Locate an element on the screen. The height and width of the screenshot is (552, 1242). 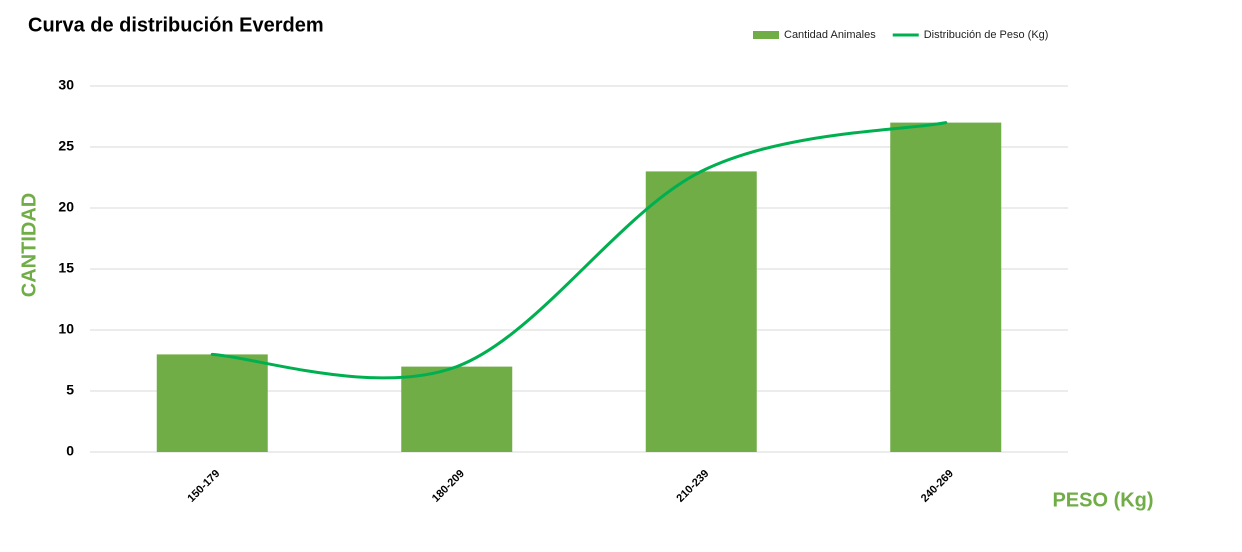
legend-label: Cantidad Animales is located at coordinates (830, 35).